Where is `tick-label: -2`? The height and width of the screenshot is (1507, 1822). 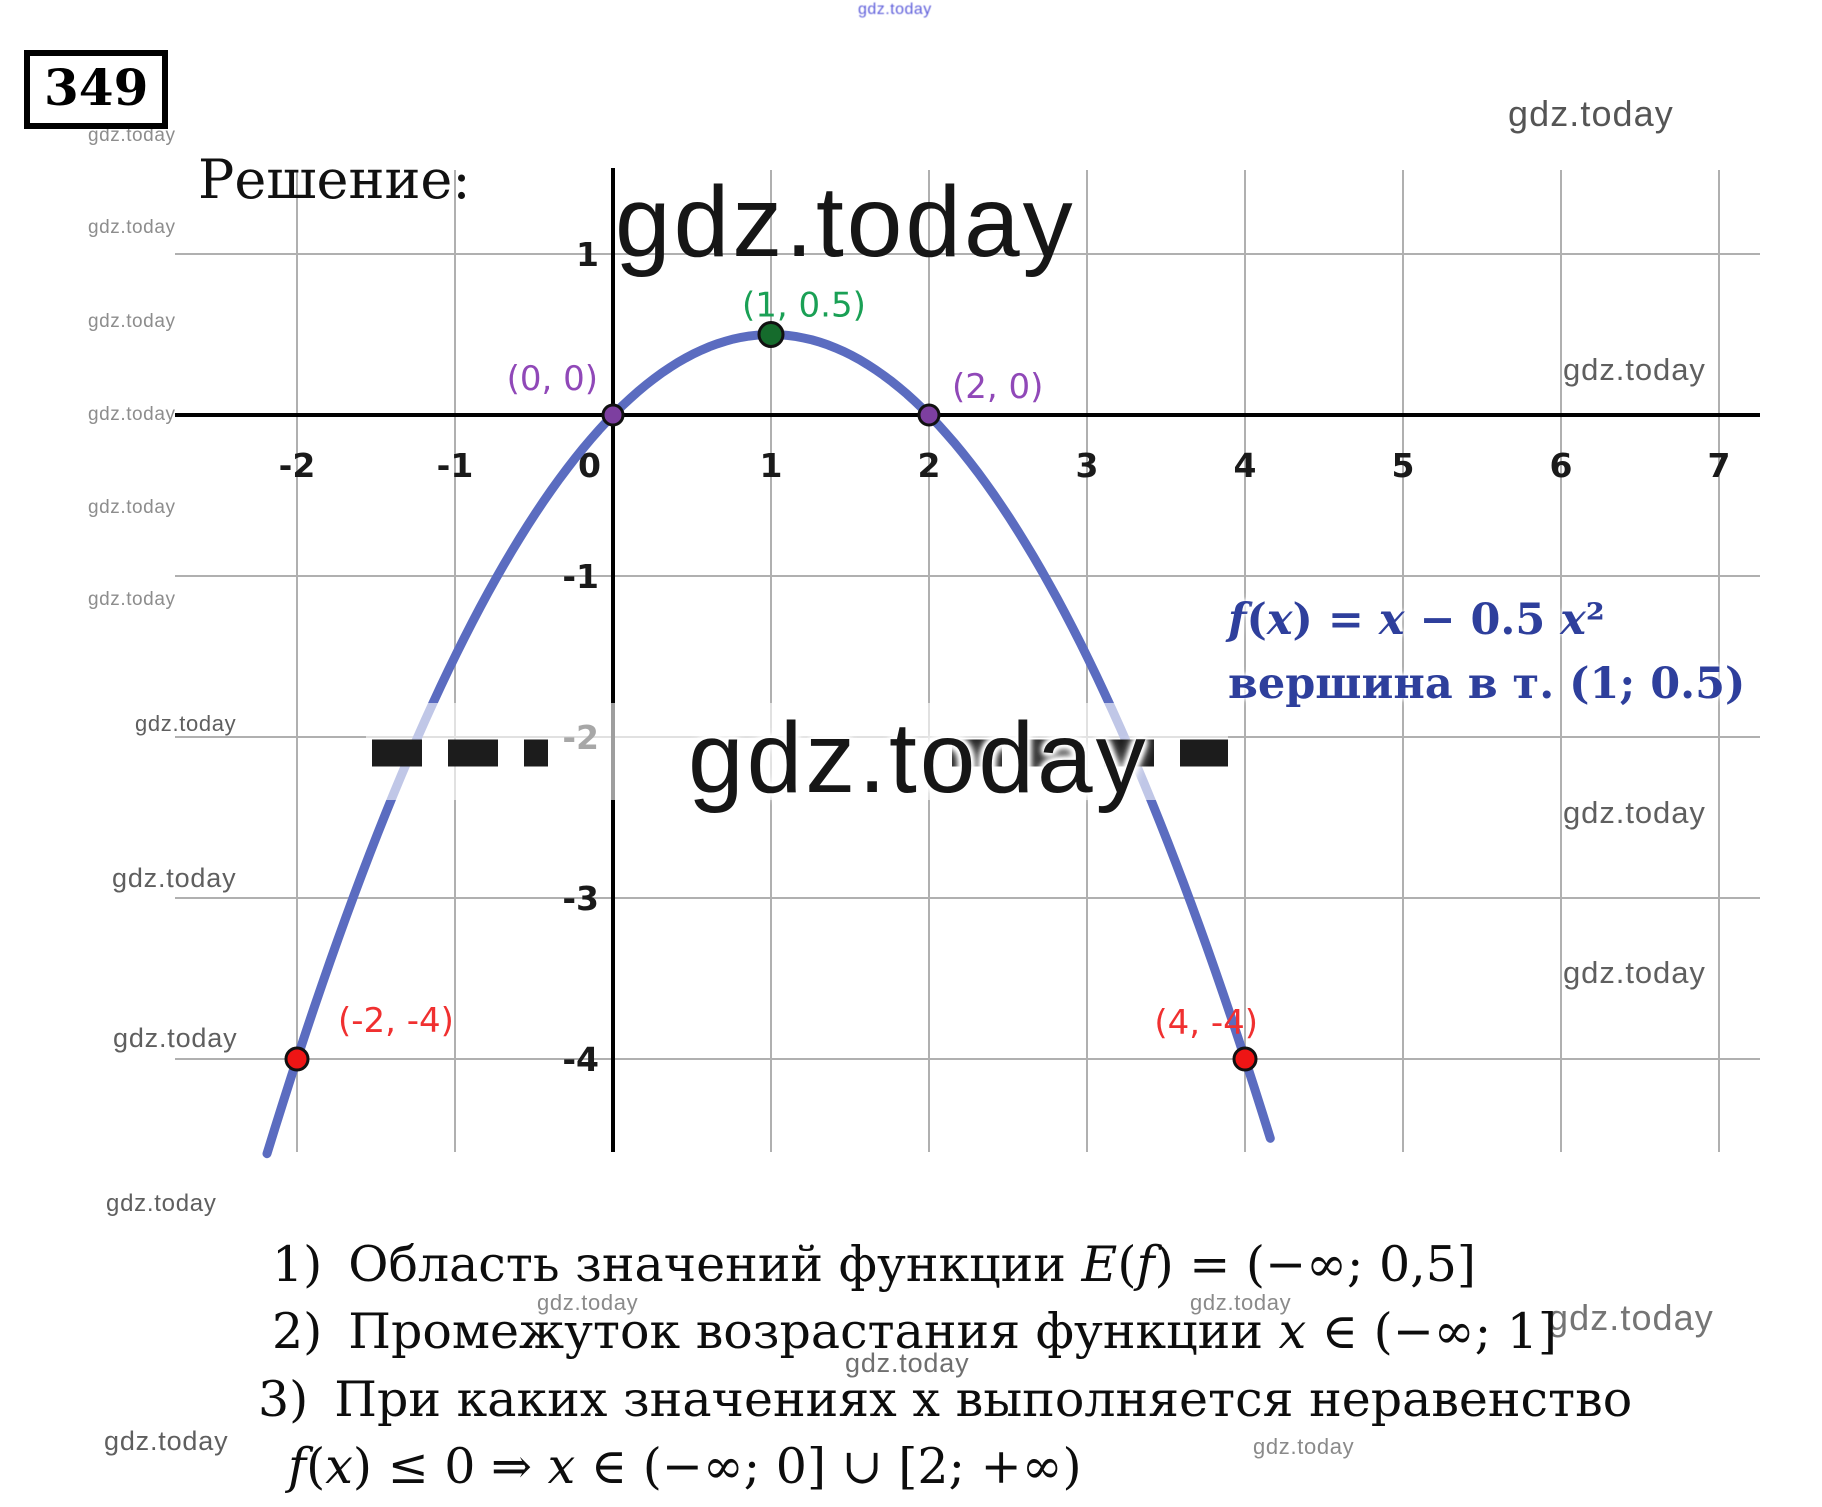
tick-label: -2 is located at coordinates (297, 465).